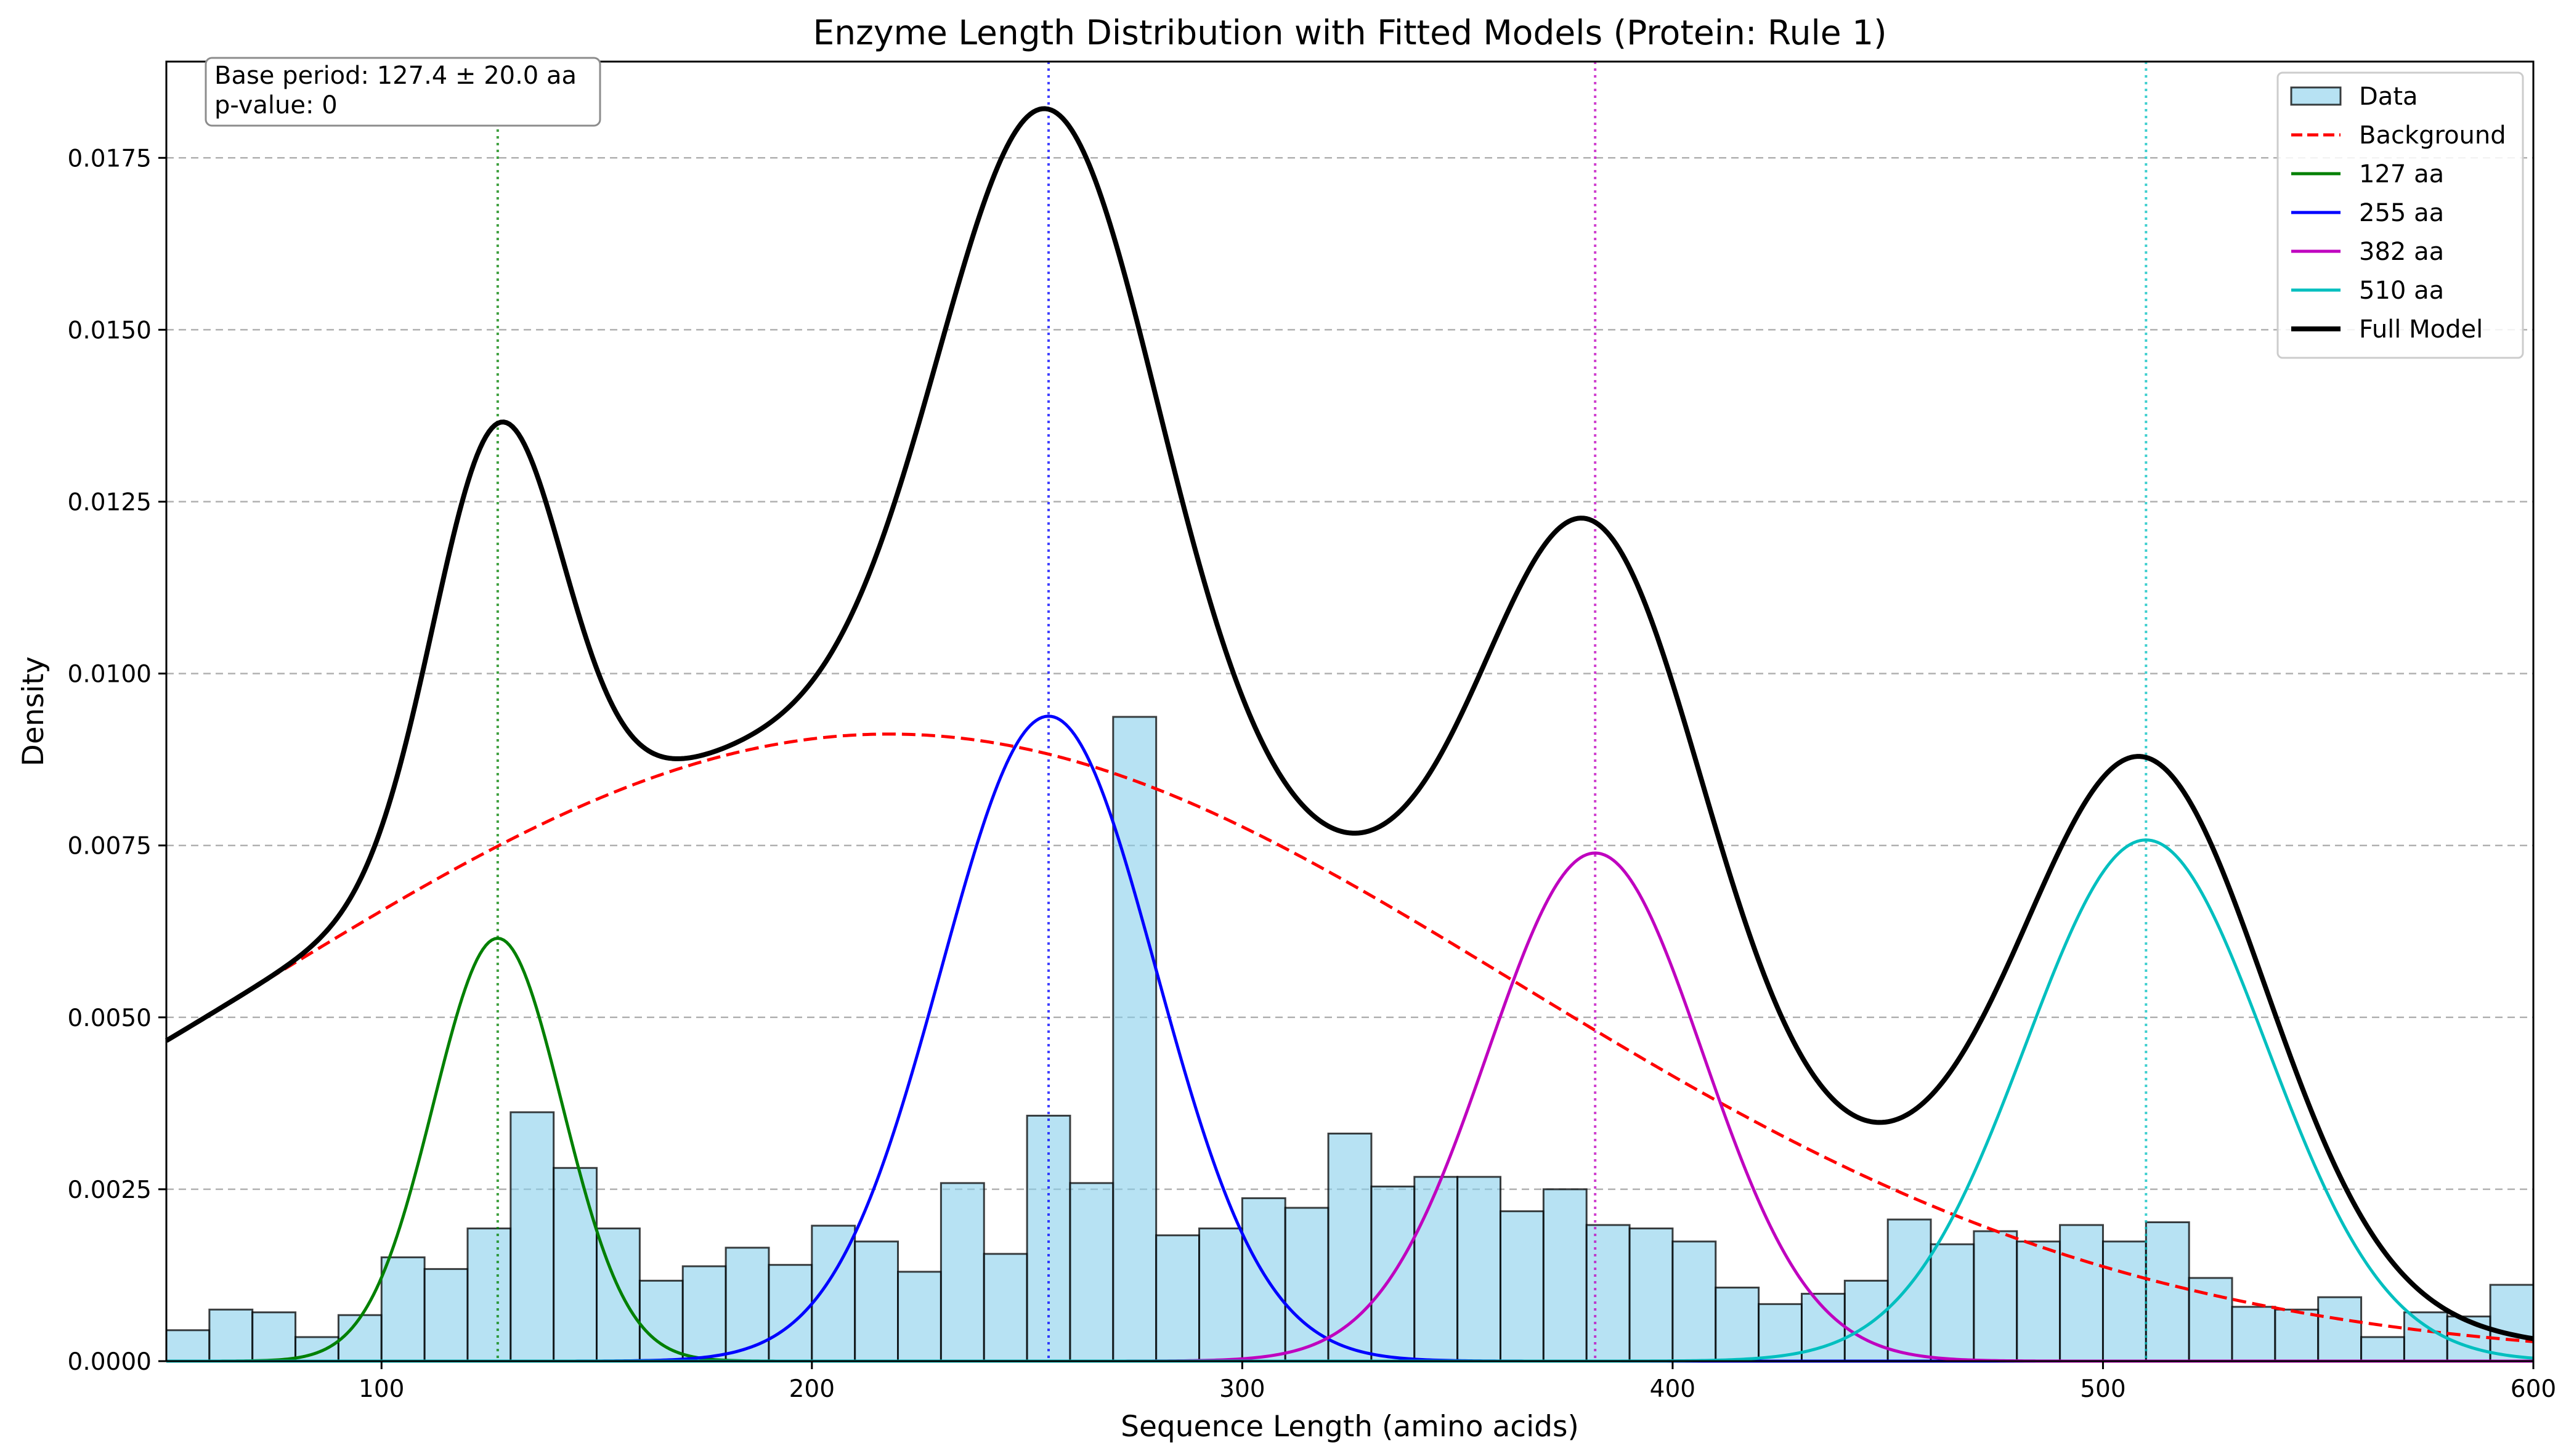  What do you see at coordinates (34, 712) in the screenshot?
I see `y-axis-title: Density` at bounding box center [34, 712].